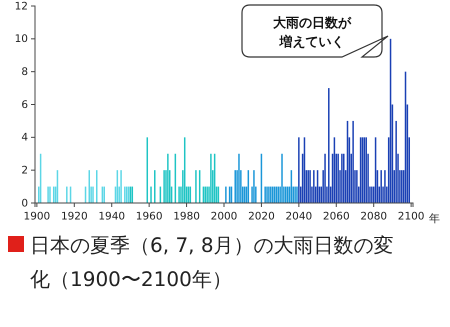 This screenshot has height=327, width=450. Describe the element at coordinates (24, 203) in the screenshot. I see `y-tick-label: 0` at that location.